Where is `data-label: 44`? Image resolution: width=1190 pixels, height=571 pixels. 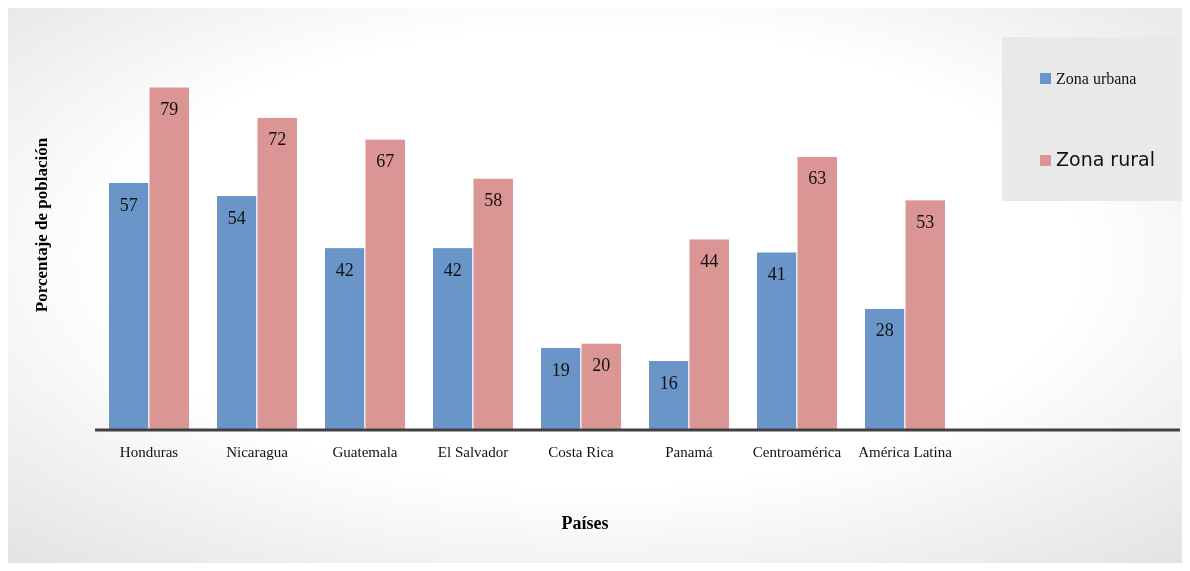 data-label: 44 is located at coordinates (709, 260).